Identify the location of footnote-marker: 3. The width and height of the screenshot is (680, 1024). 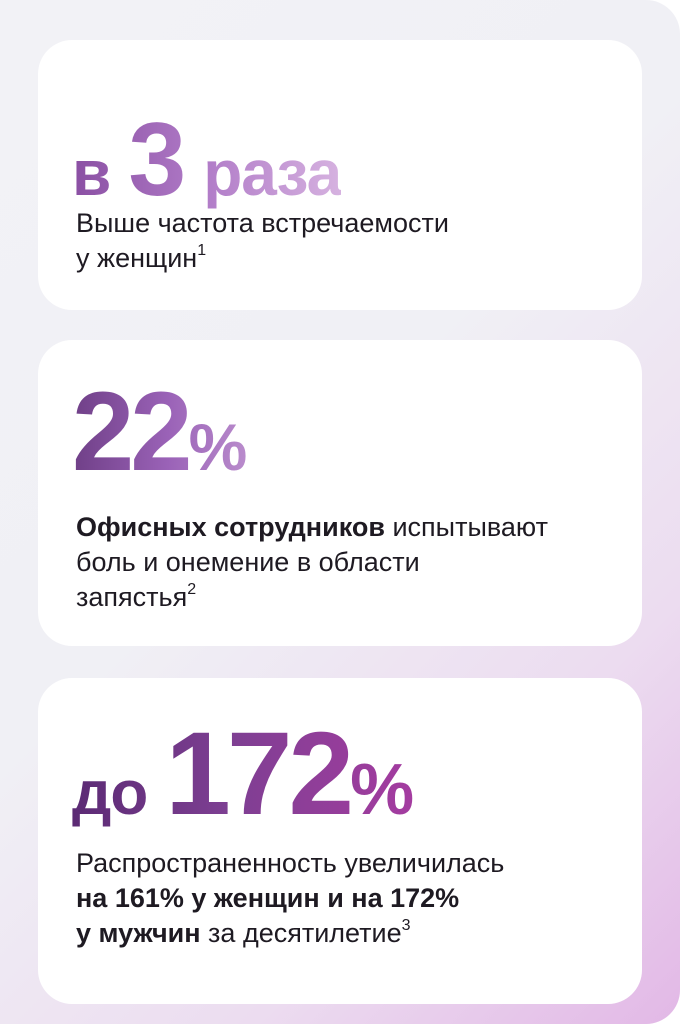
(406, 925).